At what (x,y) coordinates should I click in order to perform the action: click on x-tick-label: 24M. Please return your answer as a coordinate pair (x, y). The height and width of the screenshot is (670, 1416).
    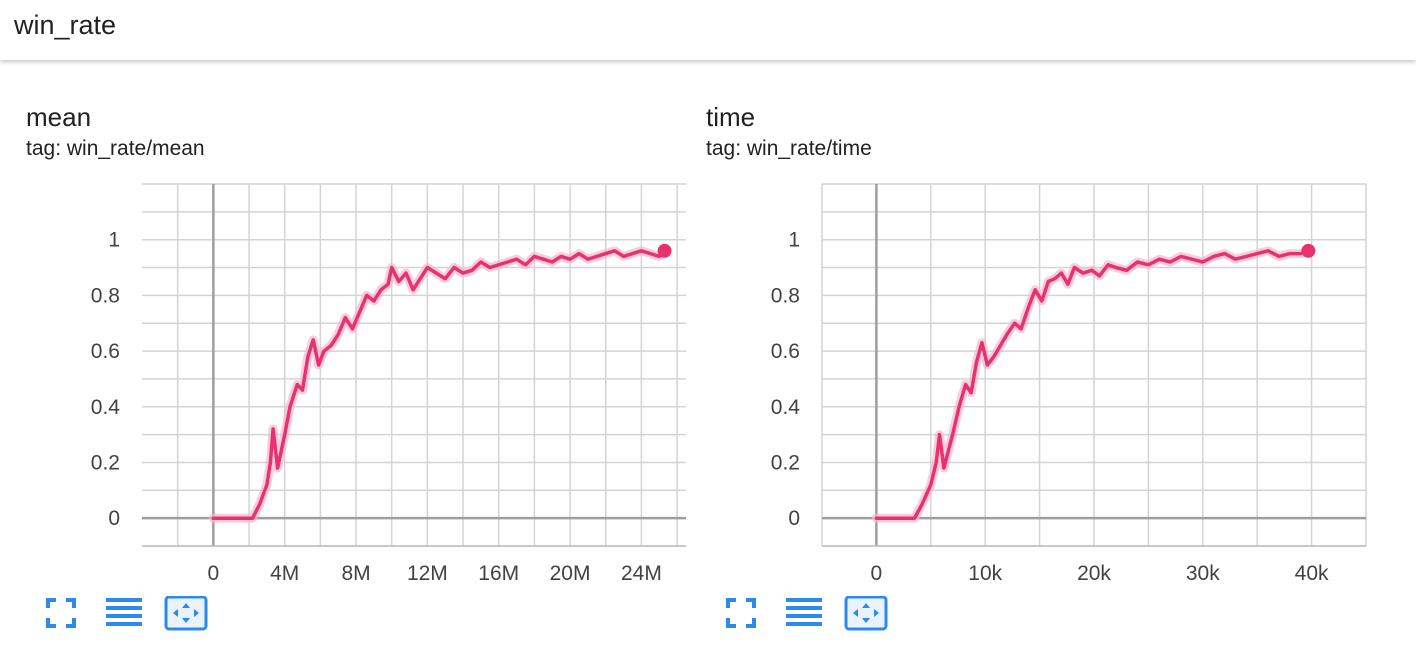
    Looking at the image, I should click on (641, 573).